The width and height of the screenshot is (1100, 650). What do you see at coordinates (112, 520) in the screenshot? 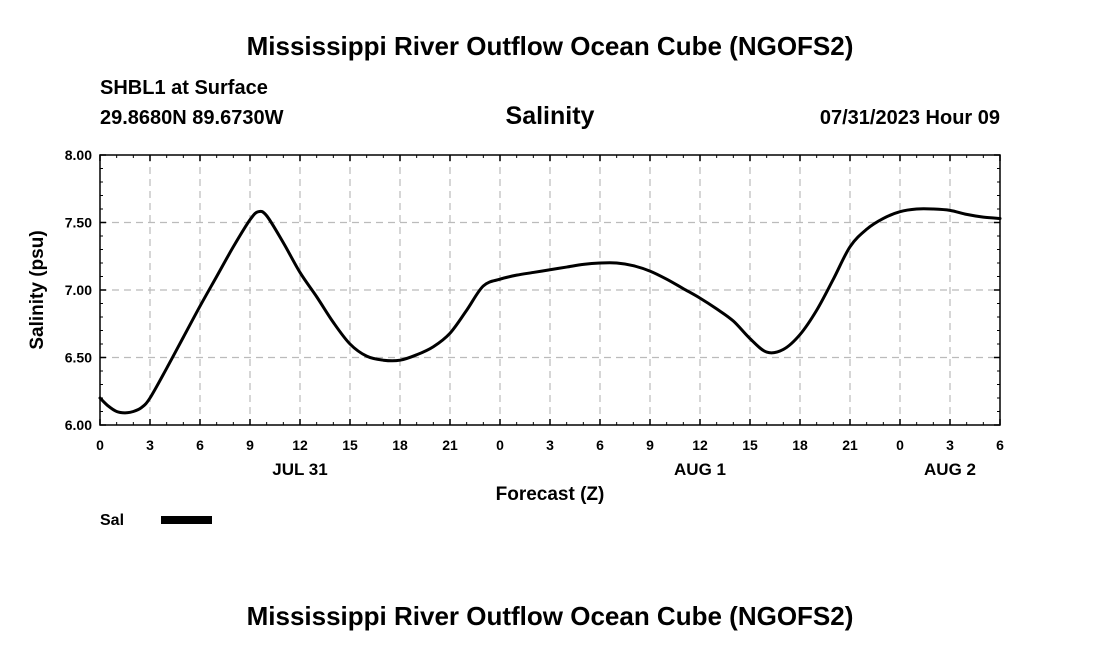
I see `legend-label-sal: Sal` at bounding box center [112, 520].